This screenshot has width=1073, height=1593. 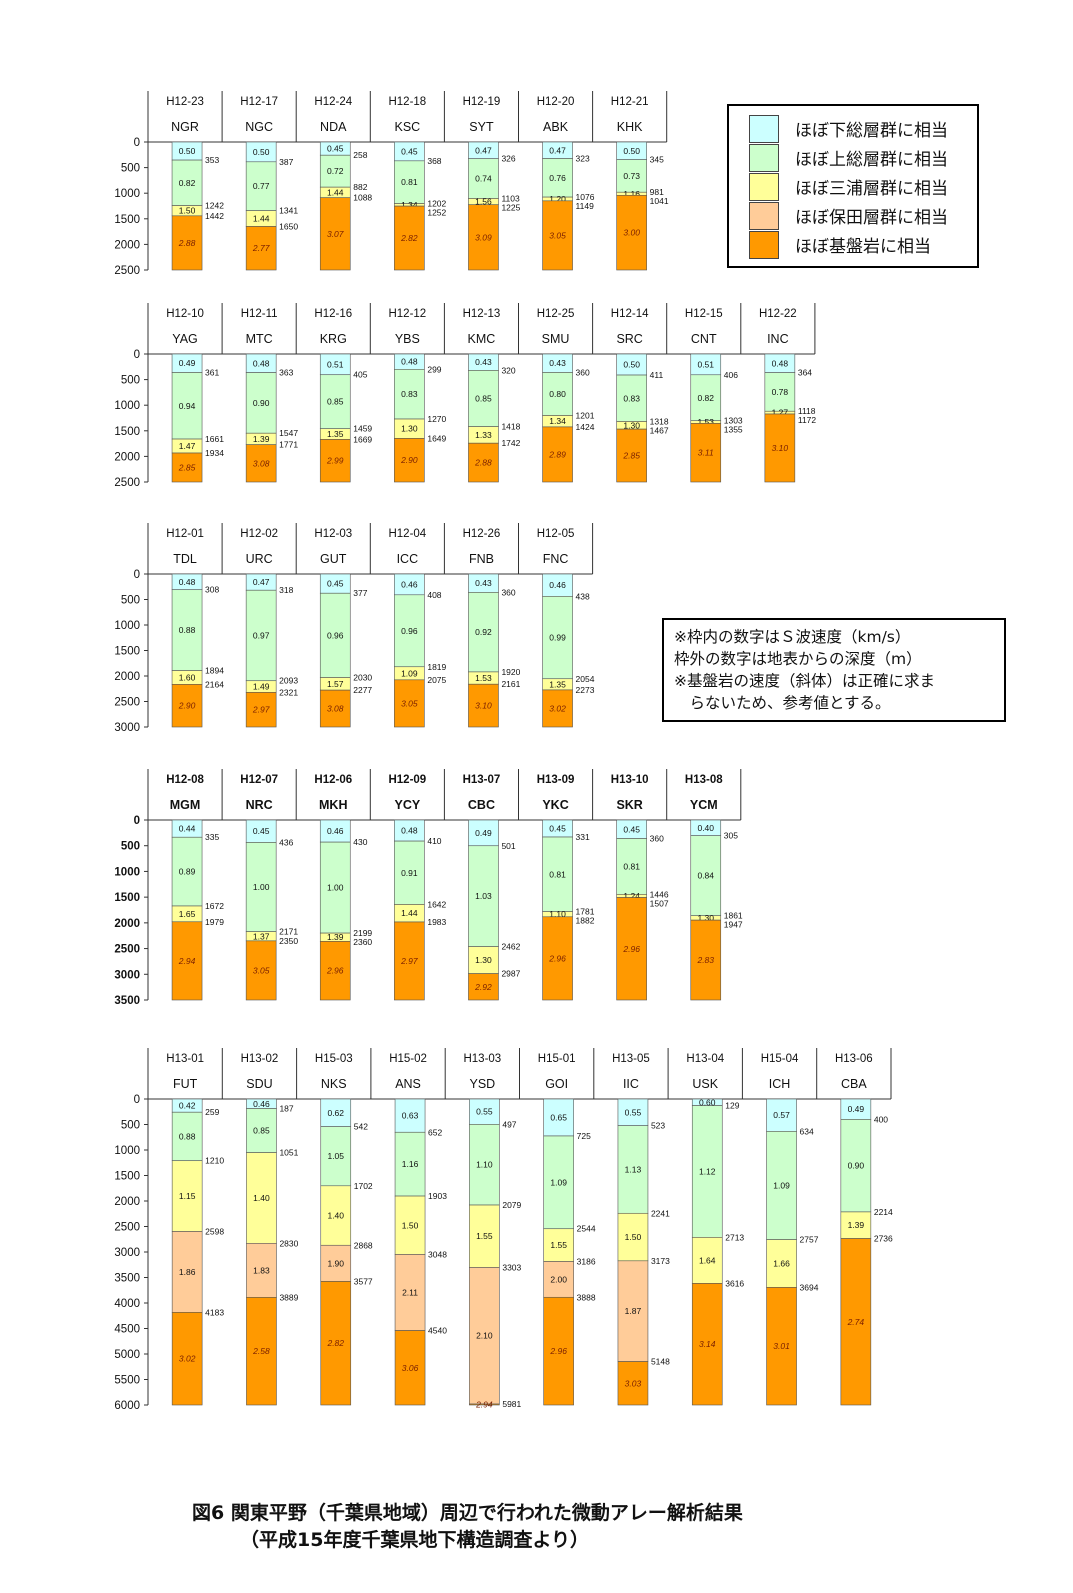 I want to click on depth-label: 4183, so click(x=214, y=1312).